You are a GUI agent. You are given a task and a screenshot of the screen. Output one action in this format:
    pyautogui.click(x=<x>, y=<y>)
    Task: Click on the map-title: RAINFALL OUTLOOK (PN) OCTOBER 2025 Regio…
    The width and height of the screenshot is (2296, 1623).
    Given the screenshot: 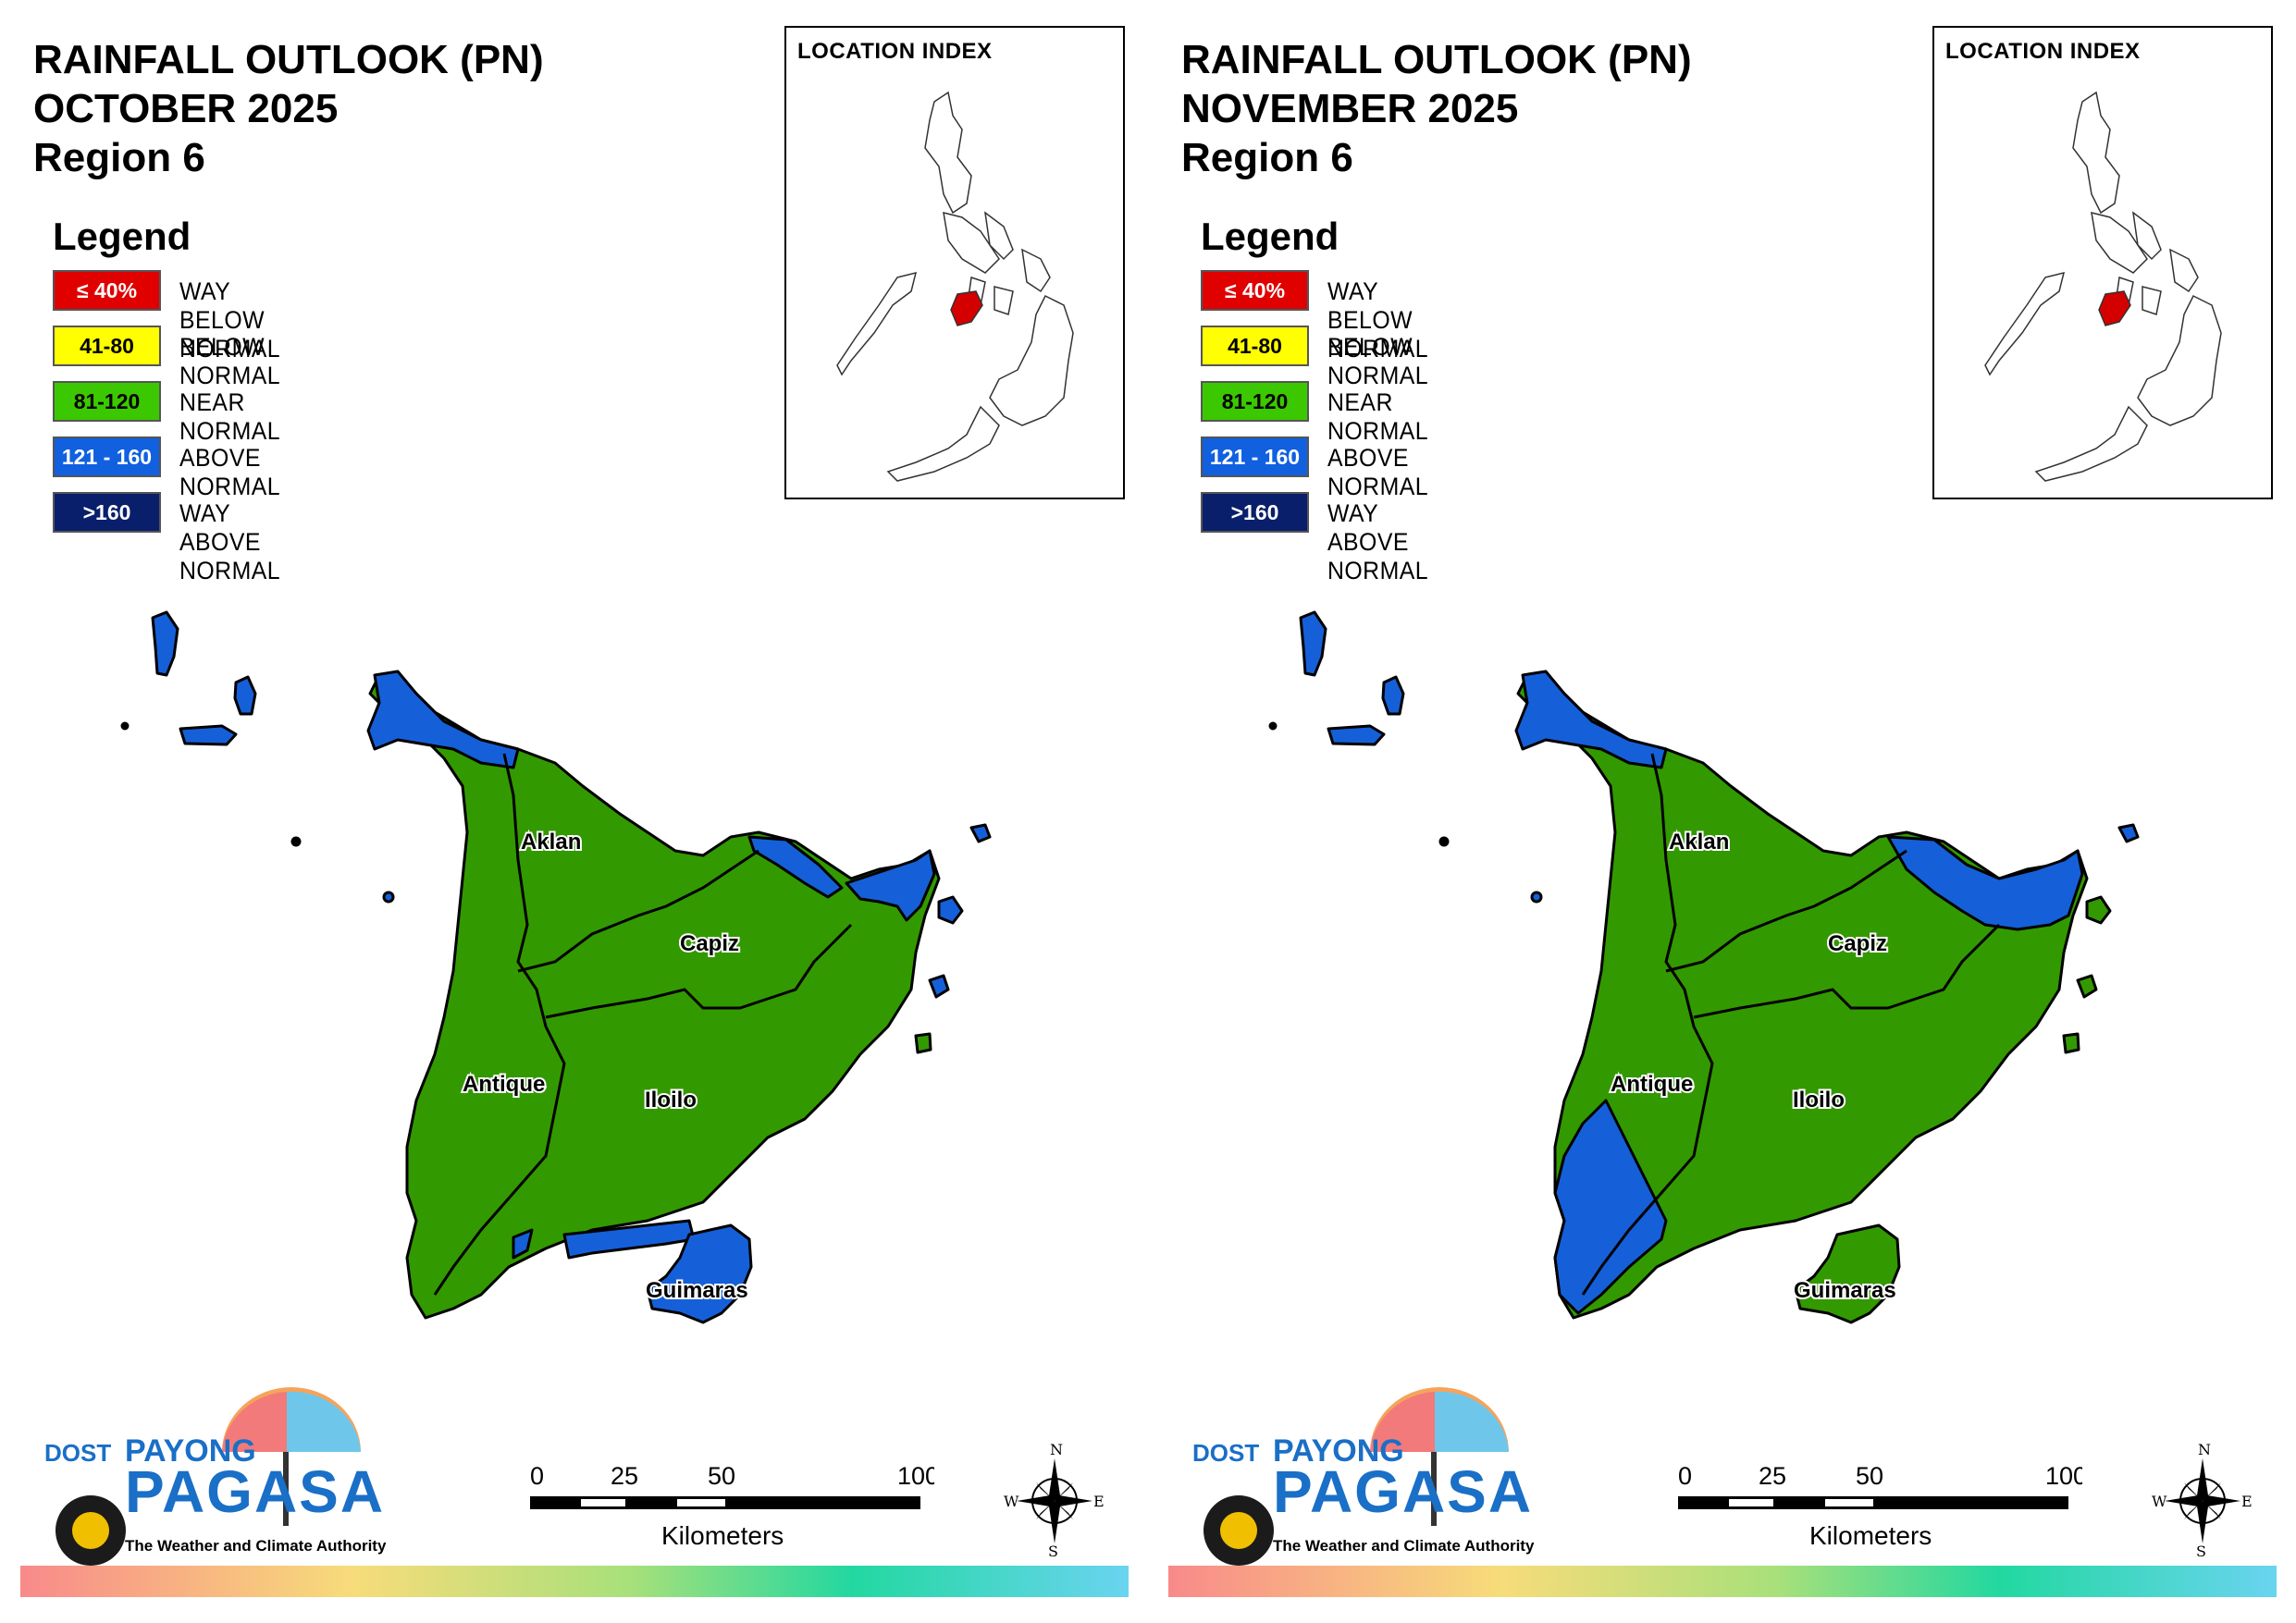 What is the action you would take?
    pyautogui.click(x=288, y=108)
    